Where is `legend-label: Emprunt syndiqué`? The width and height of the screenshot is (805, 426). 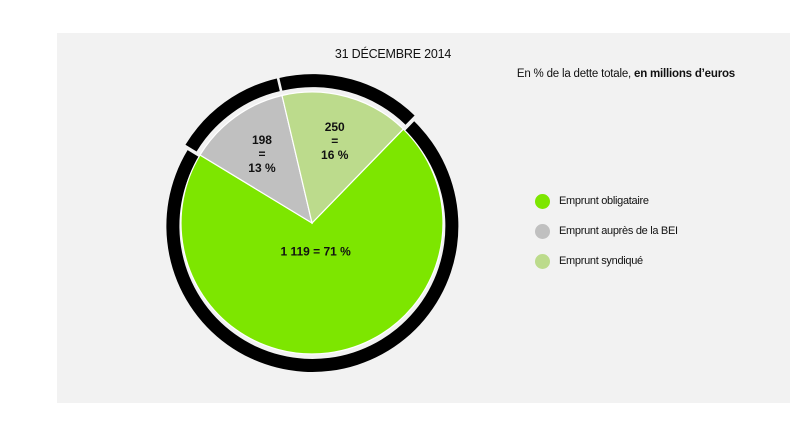 legend-label: Emprunt syndiqué is located at coordinates (601, 261).